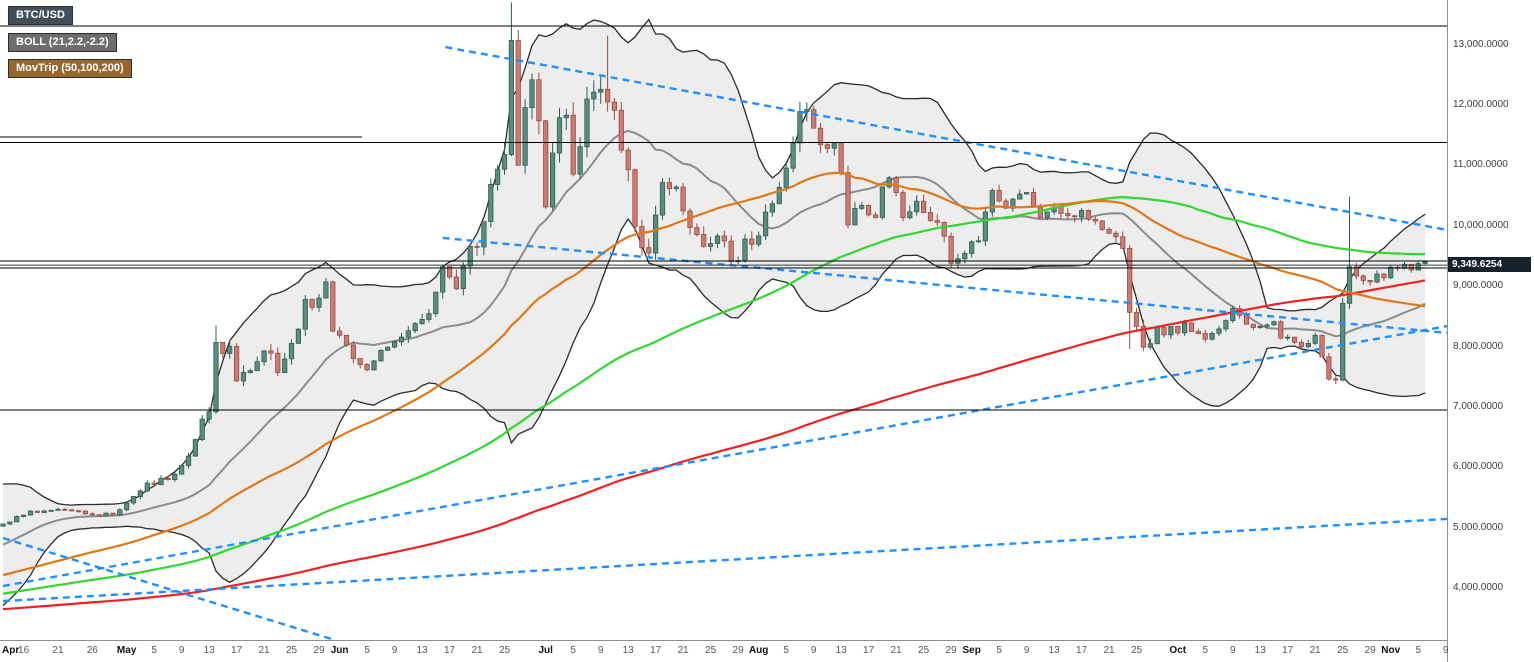  I want to click on time-tick-label: 26, so click(92, 650).